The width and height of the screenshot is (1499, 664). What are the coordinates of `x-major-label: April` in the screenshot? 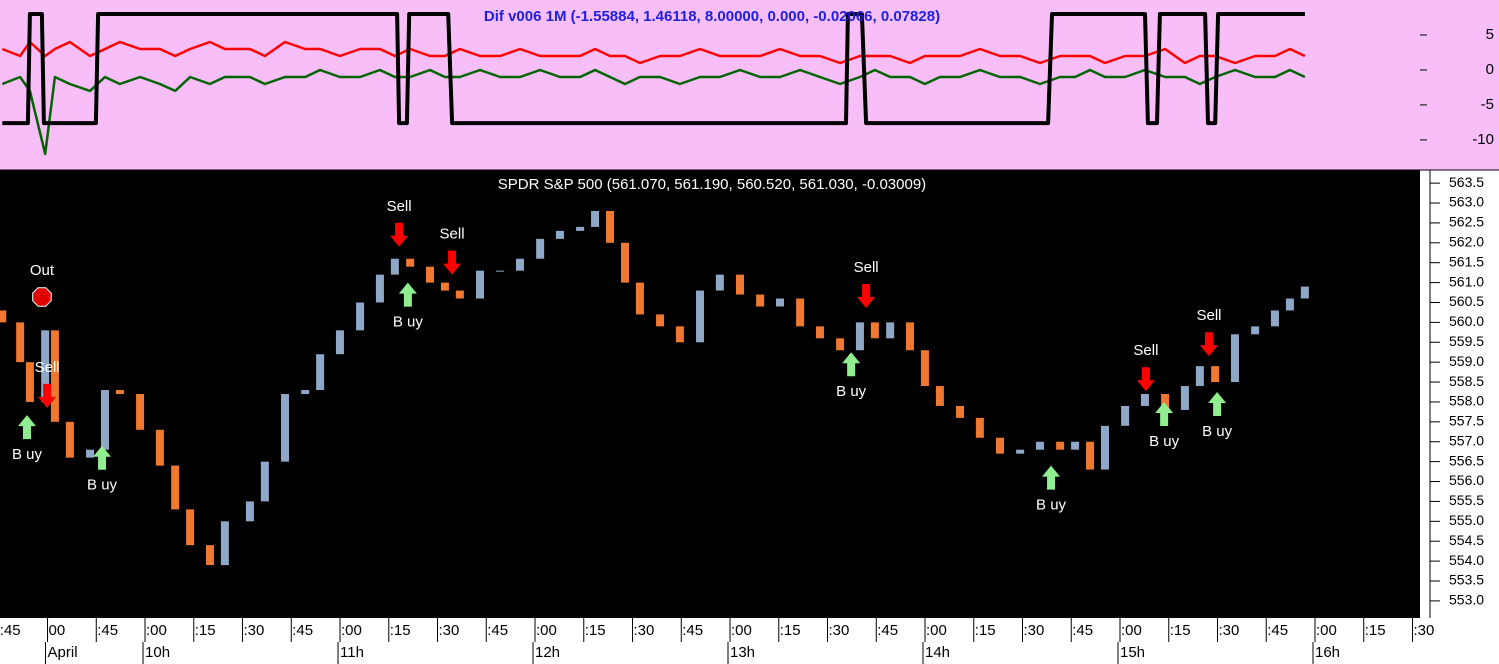 It's located at (63, 652).